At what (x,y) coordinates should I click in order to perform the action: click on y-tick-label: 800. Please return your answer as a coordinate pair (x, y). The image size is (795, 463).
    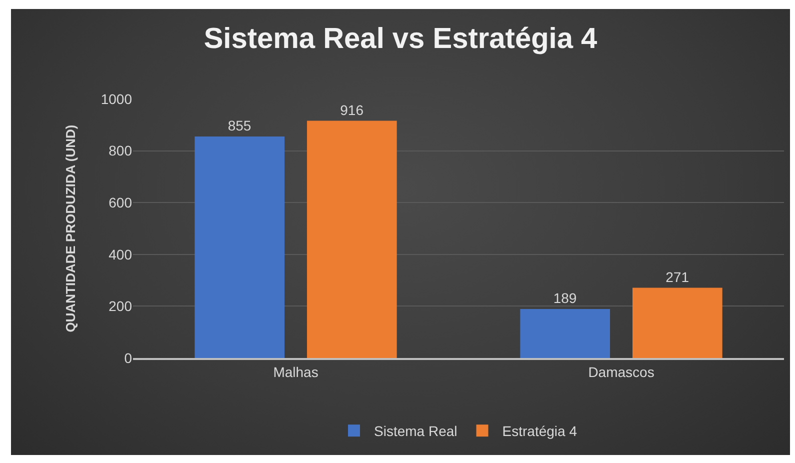
    Looking at the image, I should click on (120, 150).